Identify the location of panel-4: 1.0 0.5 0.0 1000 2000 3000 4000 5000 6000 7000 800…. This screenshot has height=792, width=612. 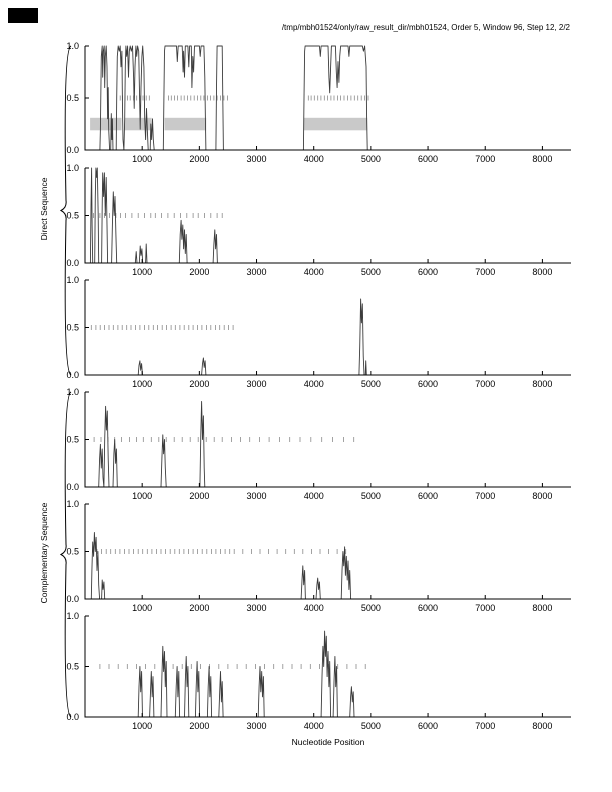
(318, 444).